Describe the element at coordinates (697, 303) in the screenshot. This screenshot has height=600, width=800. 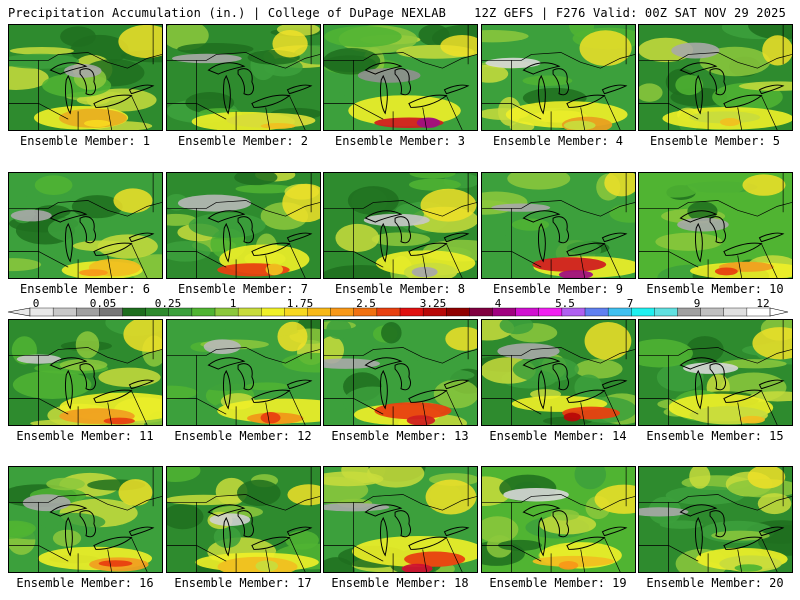
I see `colorbar-tick-label: 9` at that location.